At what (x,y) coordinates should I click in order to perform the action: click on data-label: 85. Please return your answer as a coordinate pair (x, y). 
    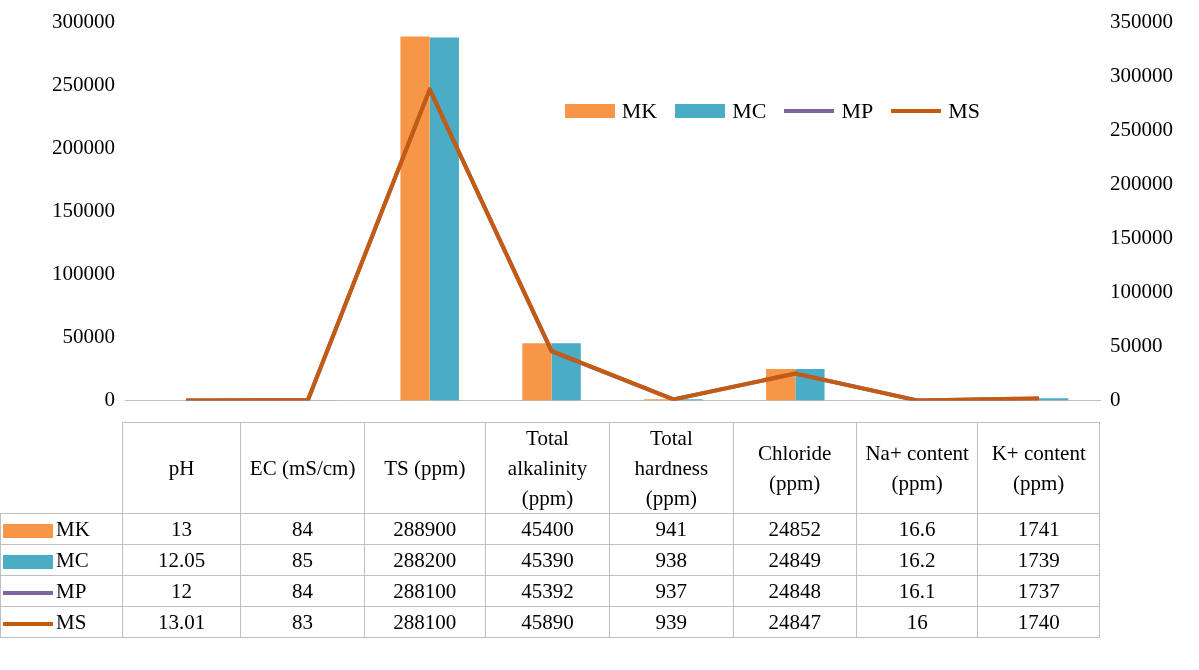
    Looking at the image, I should click on (302, 560).